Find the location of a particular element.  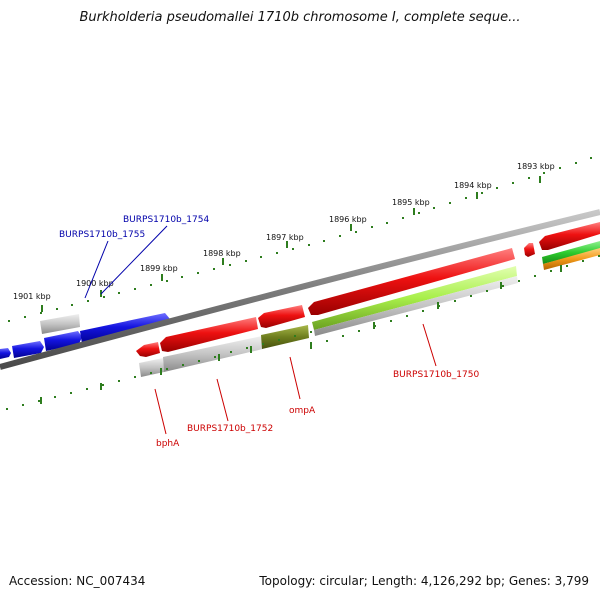

kbp-label: 1897 kbp is located at coordinates (285, 237).